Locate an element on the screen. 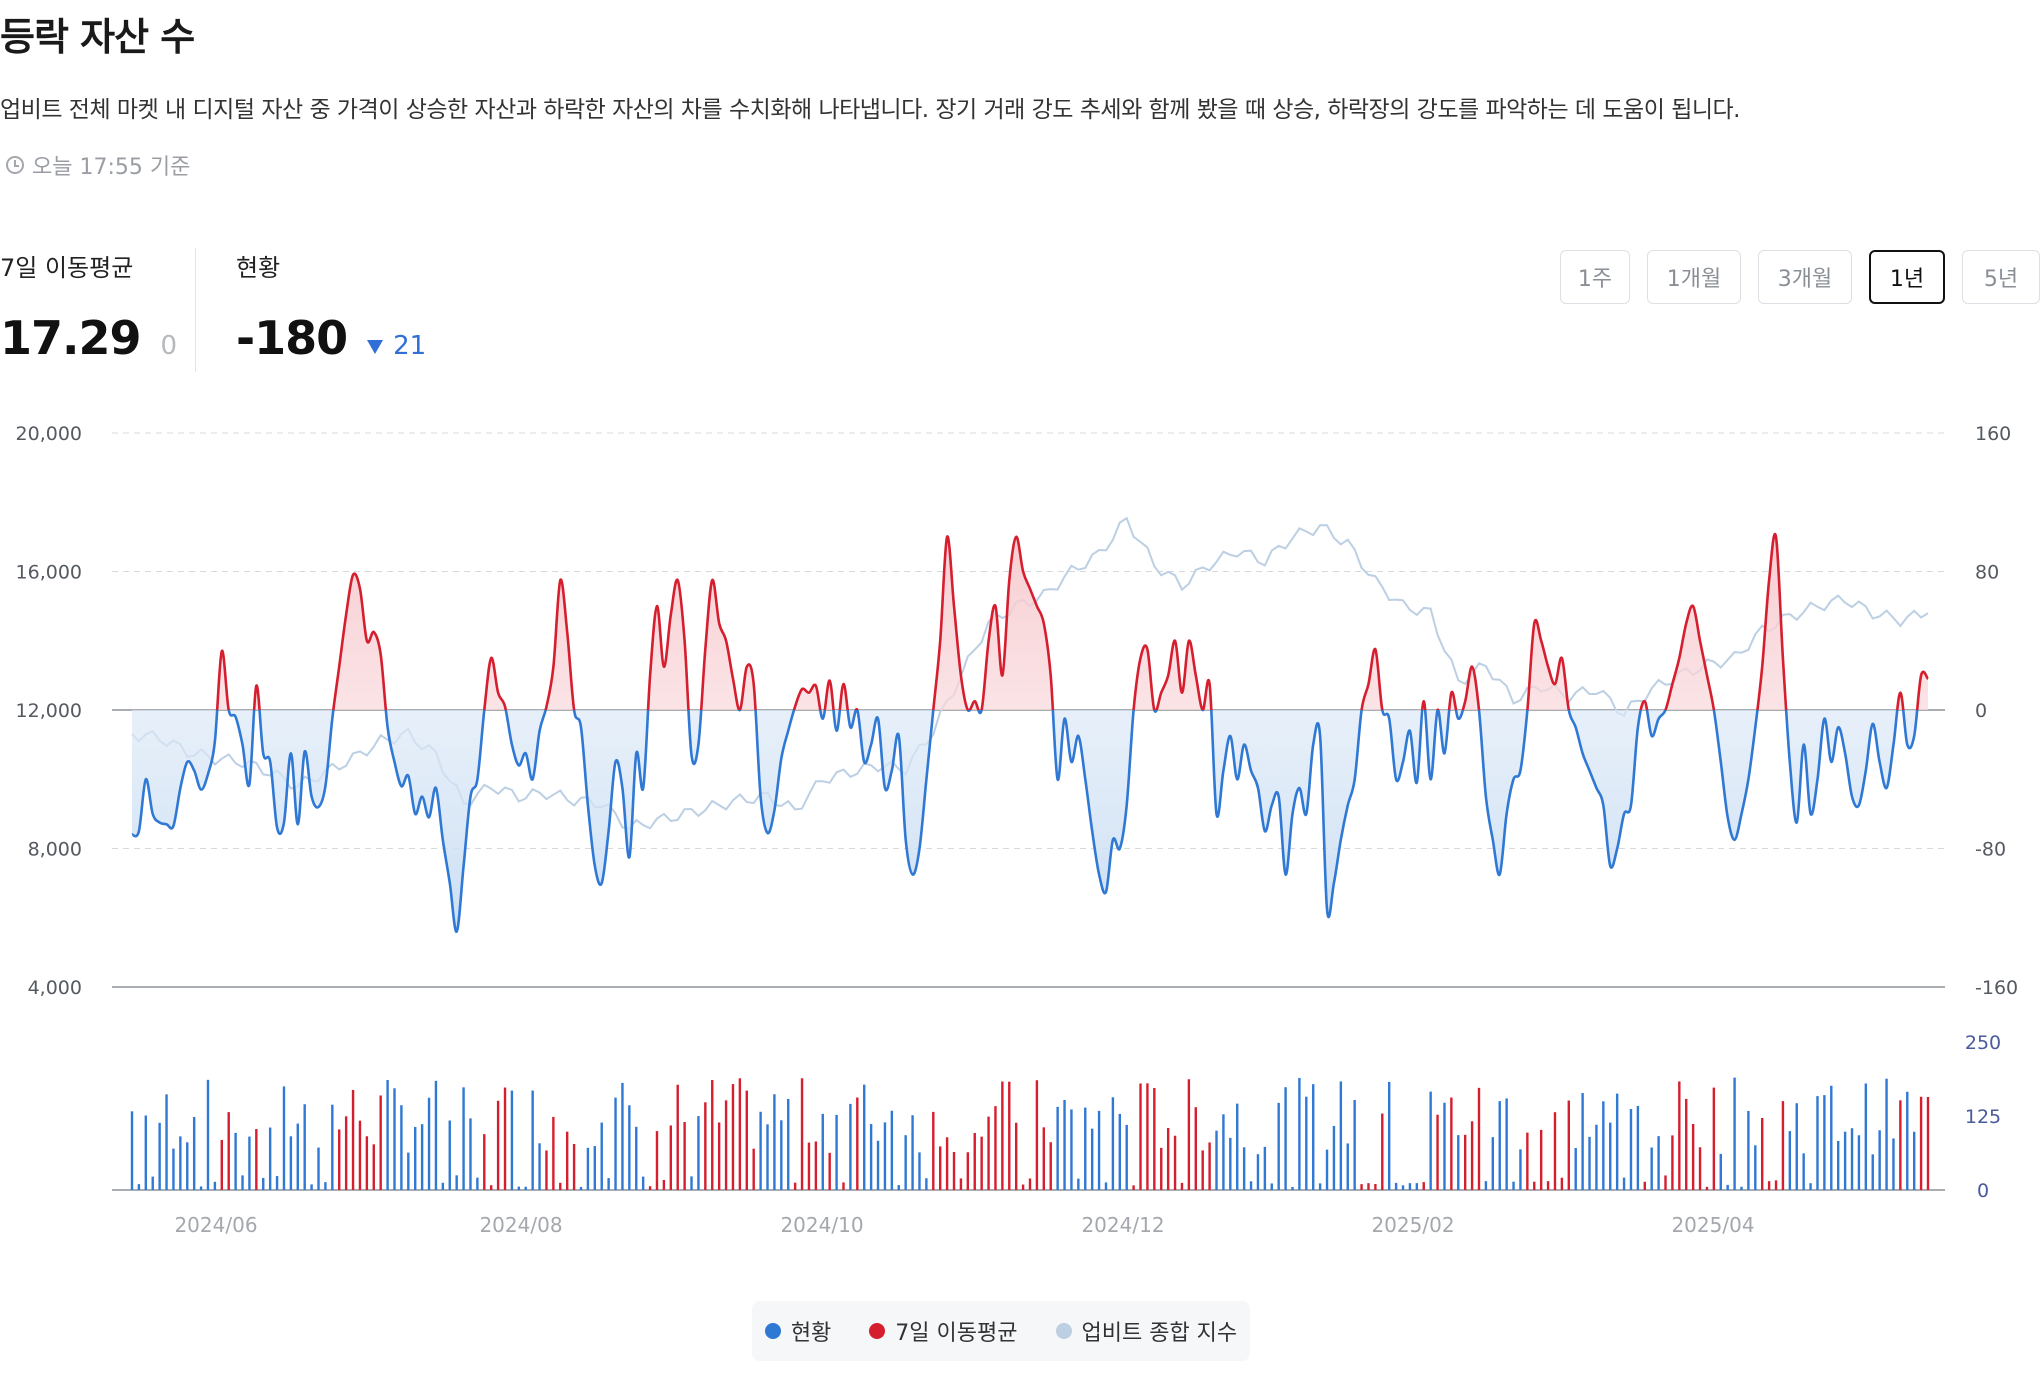 This screenshot has height=1392, width=2040. period-button-5y: 5년 is located at coordinates (2001, 277).